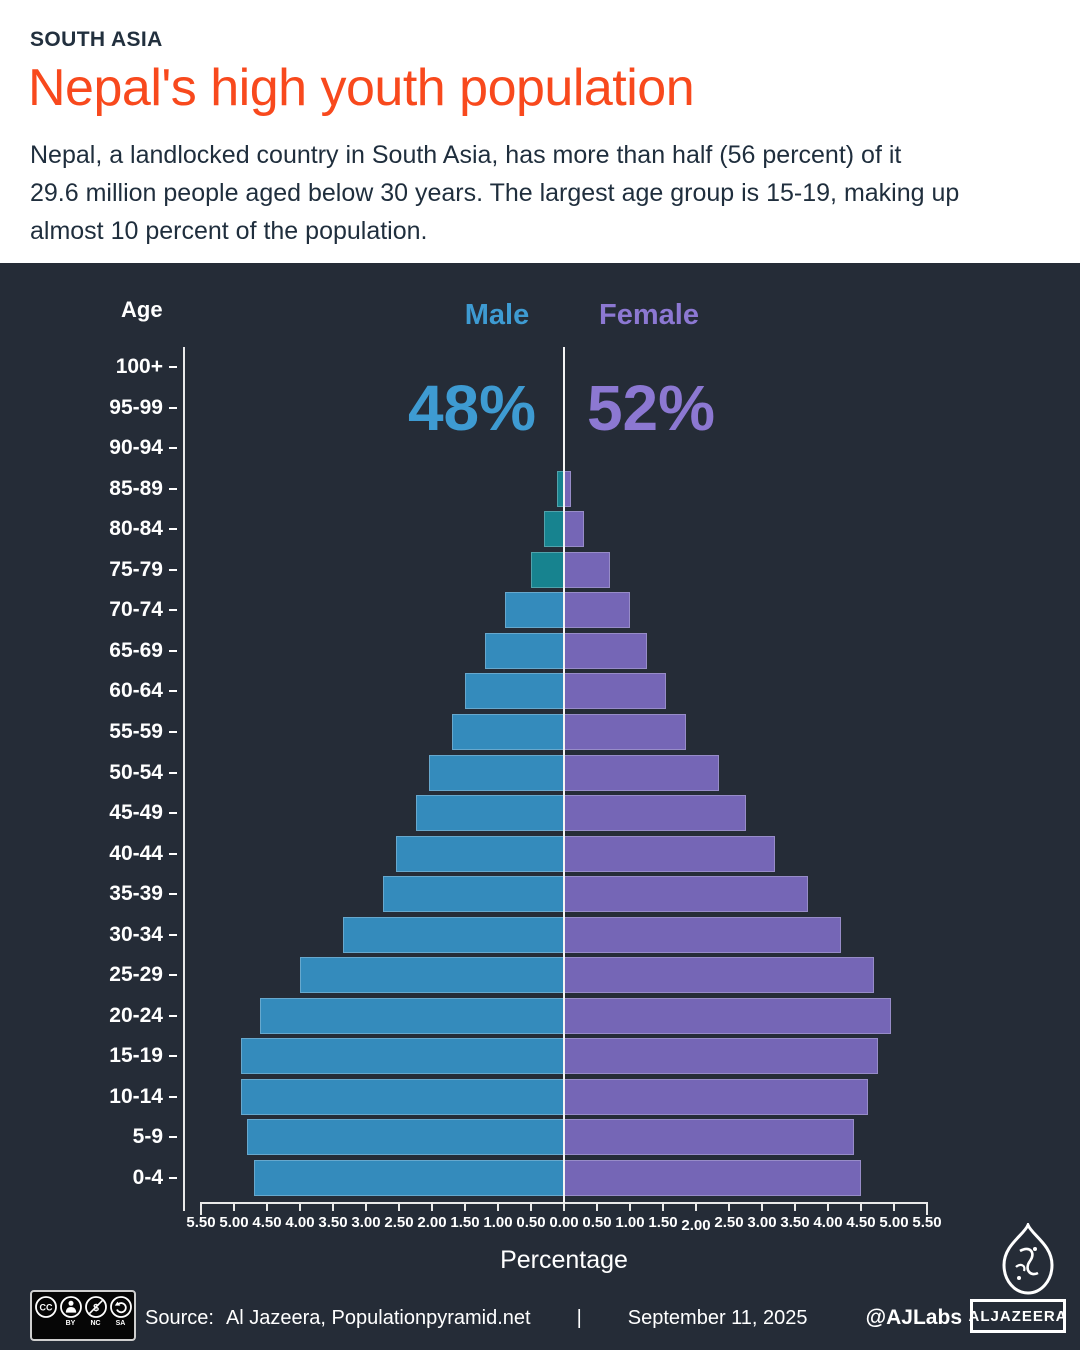 The width and height of the screenshot is (1080, 1350). What do you see at coordinates (121, 1311) in the screenshot?
I see `cc-sa-icon: SA` at bounding box center [121, 1311].